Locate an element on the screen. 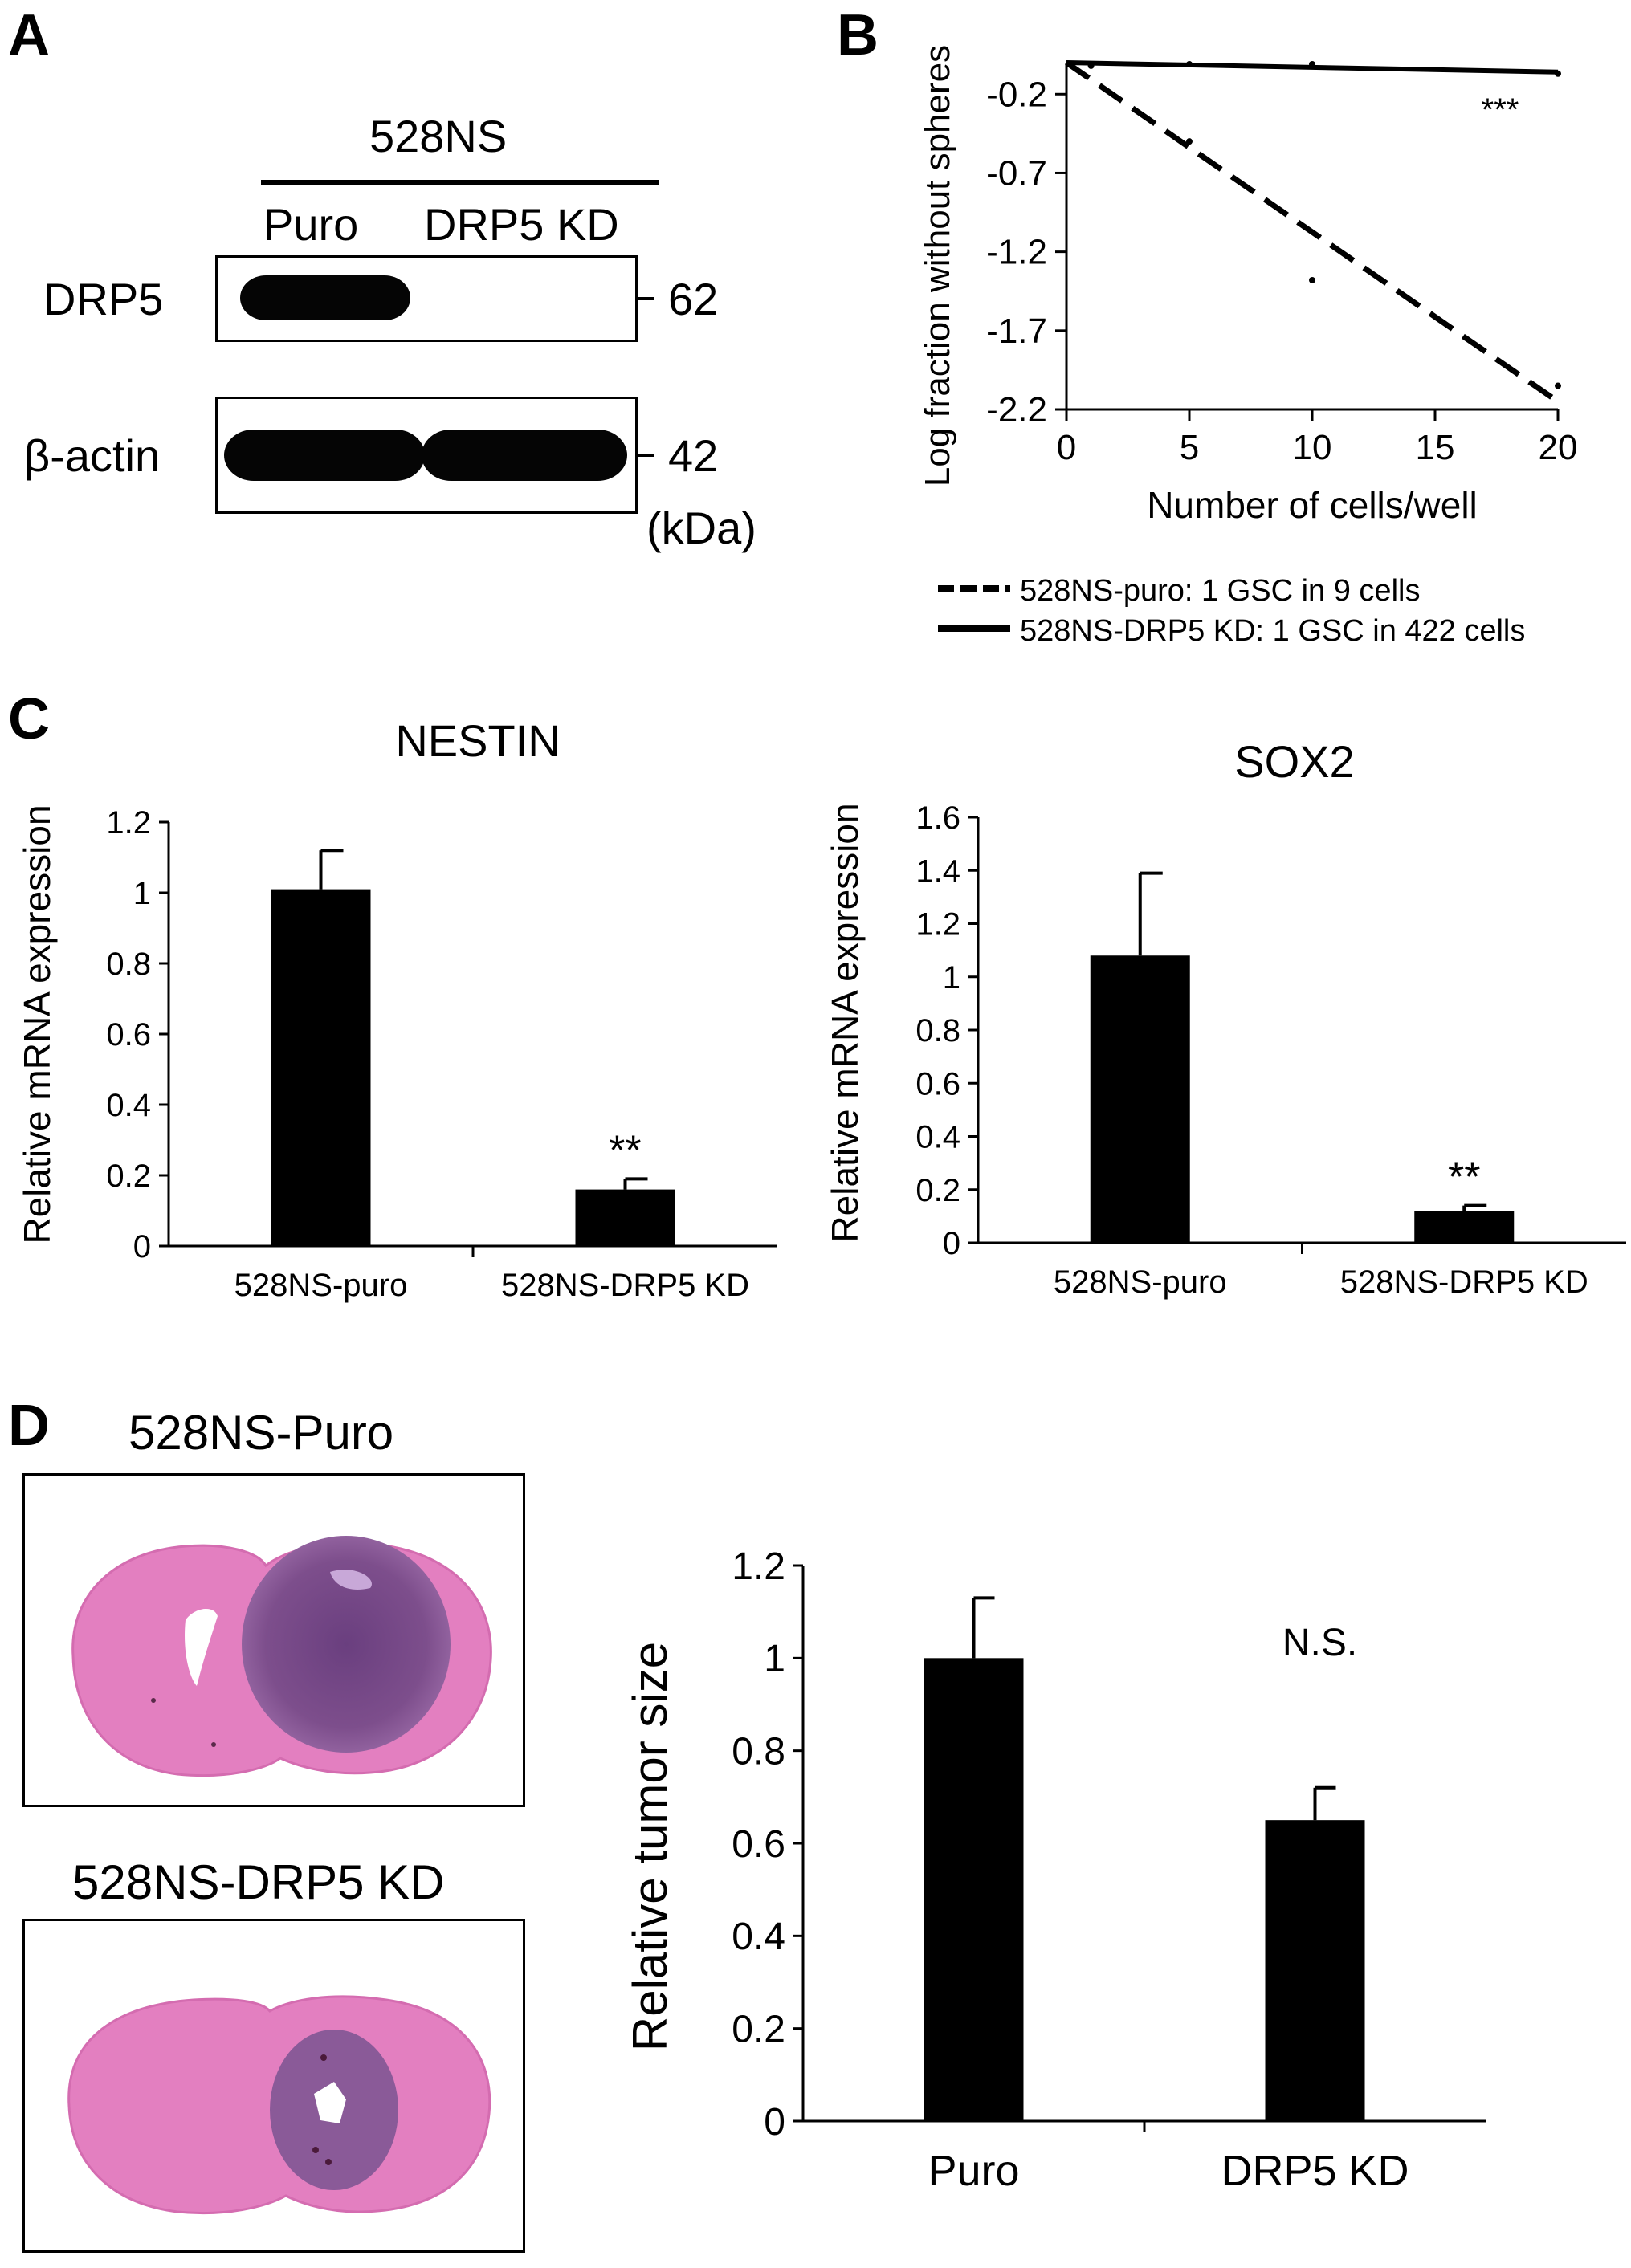 This screenshot has height=2268, width=1631. x-axis-label: Number of cells/well is located at coordinates (1312, 505).